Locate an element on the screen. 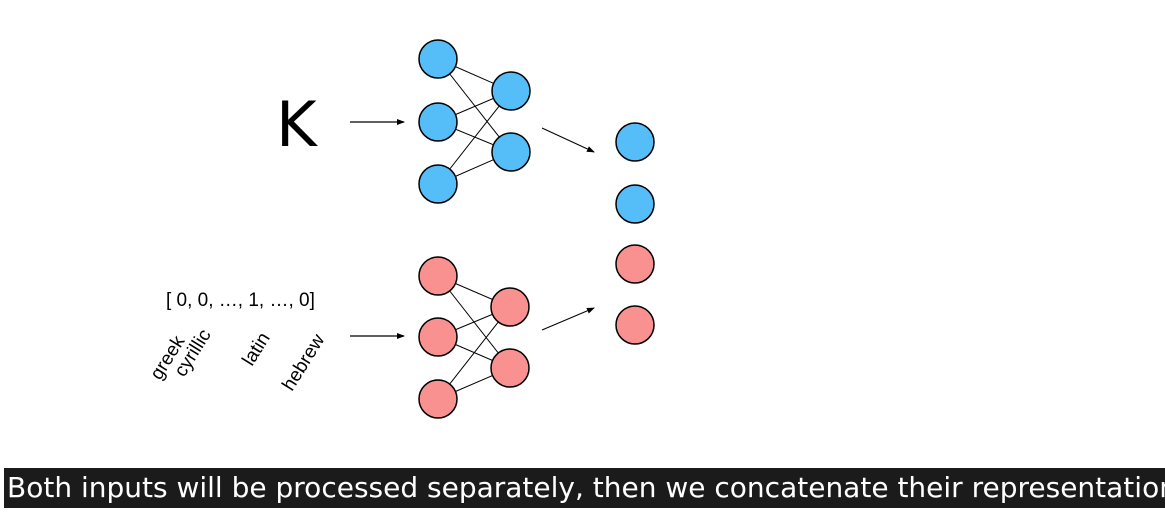 Image resolution: width=1165 pixels, height=513 pixels. one-hot-vector-label: [ 0, 0, …, 1, …, 0] is located at coordinates (240, 300).